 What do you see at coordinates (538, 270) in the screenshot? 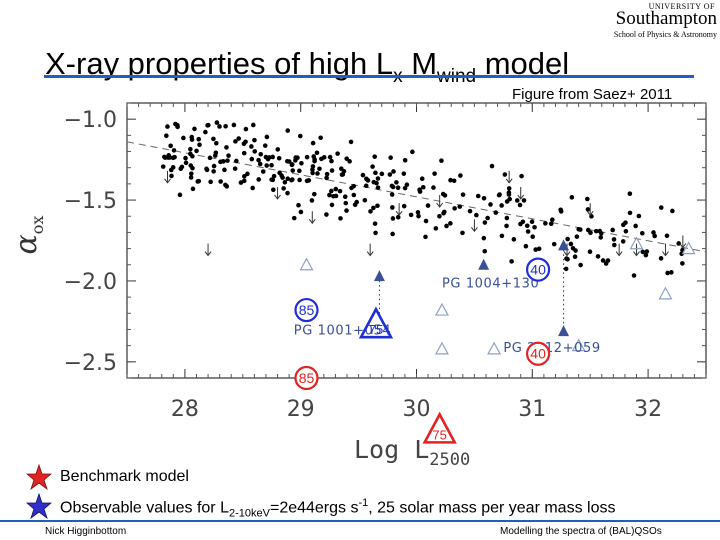
I see `model-marker-label: 40` at bounding box center [538, 270].